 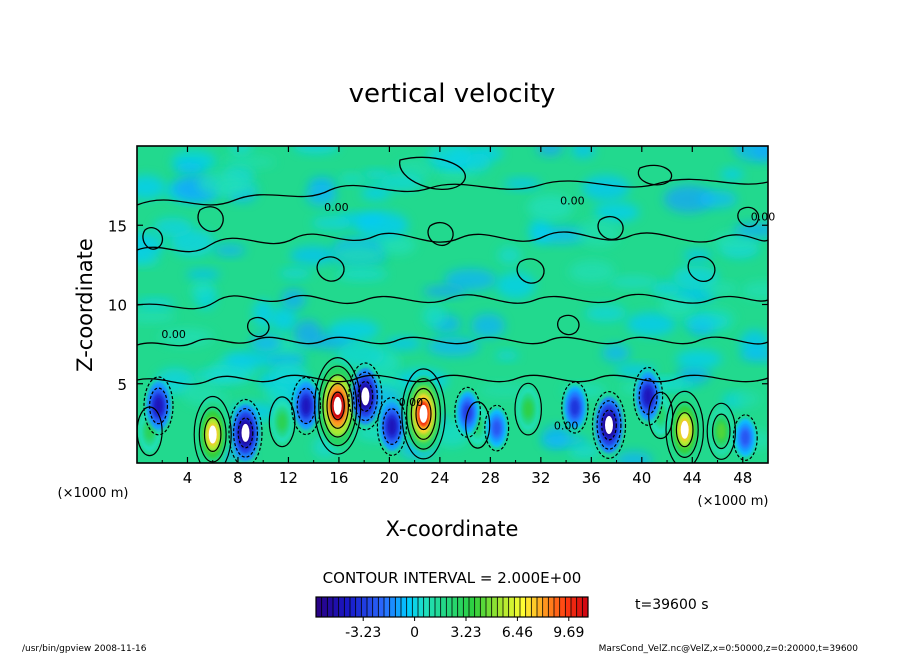 I want to click on downdraft-core, so click(x=365, y=396).